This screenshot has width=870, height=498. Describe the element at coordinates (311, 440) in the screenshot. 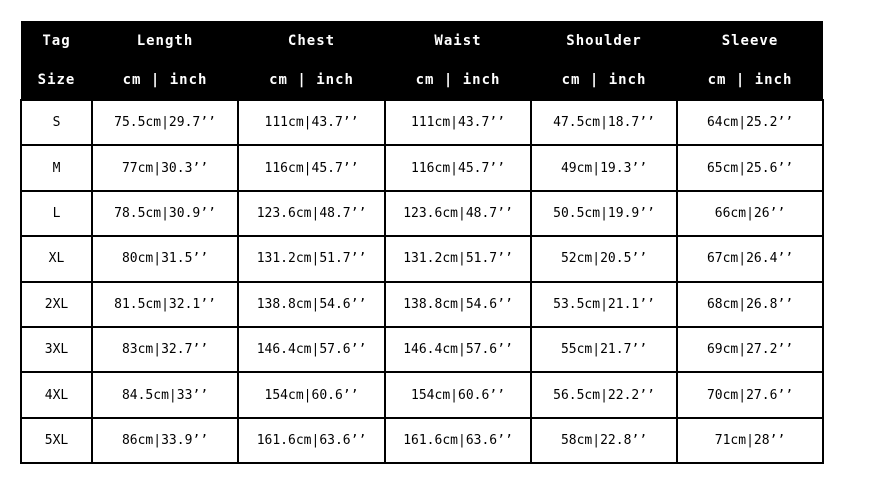

I see `chest-cell: 161.6cm|63.6’’` at that location.